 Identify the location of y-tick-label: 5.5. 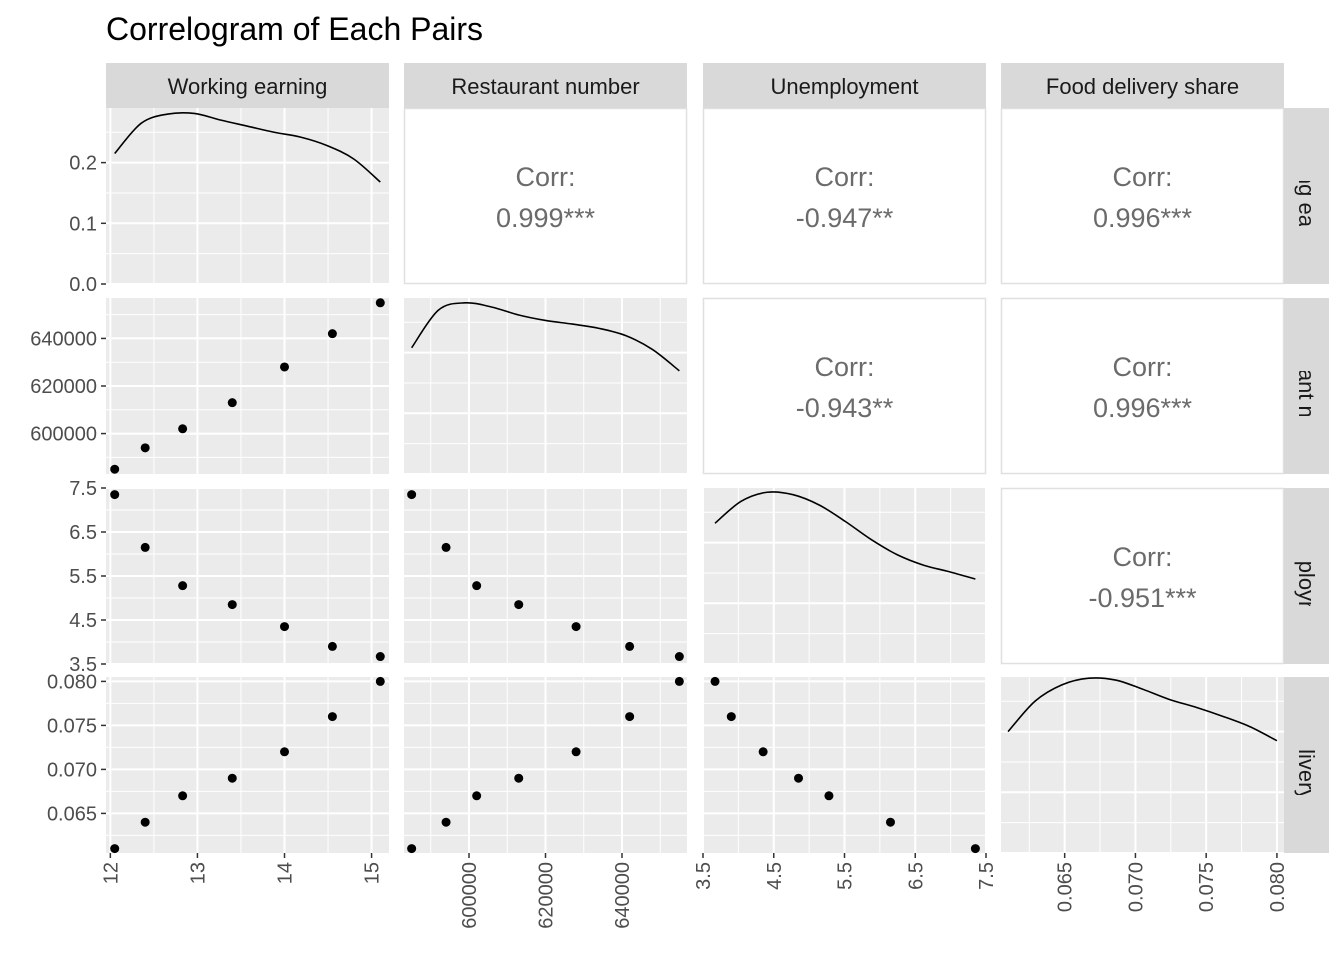
(83, 577).